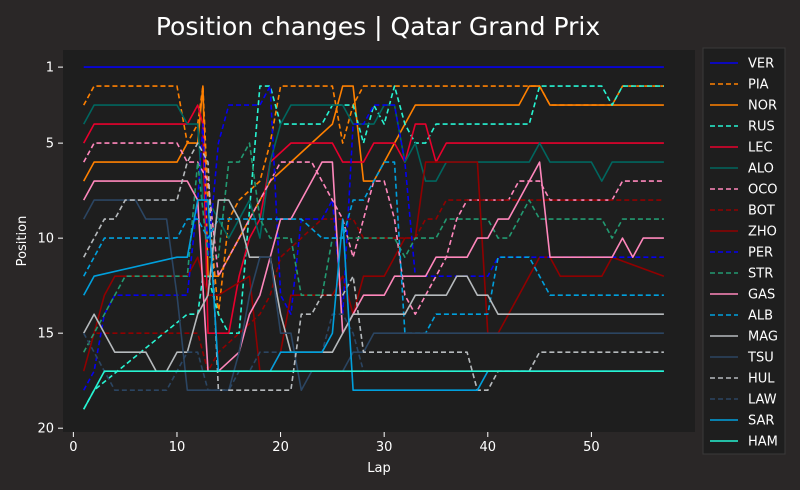  Describe the element at coordinates (45, 239) in the screenshot. I see `y-tick-label: 10` at that location.